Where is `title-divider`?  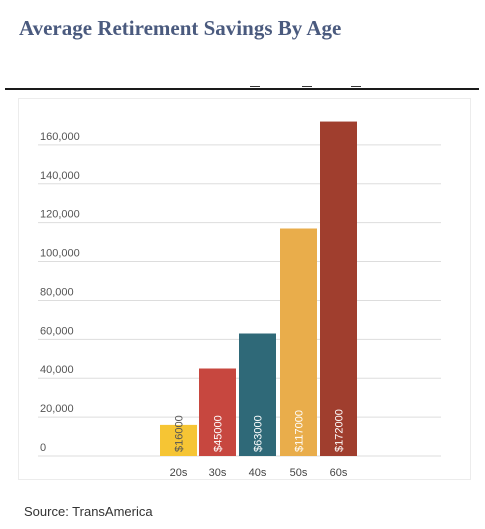 title-divider is located at coordinates (242, 89).